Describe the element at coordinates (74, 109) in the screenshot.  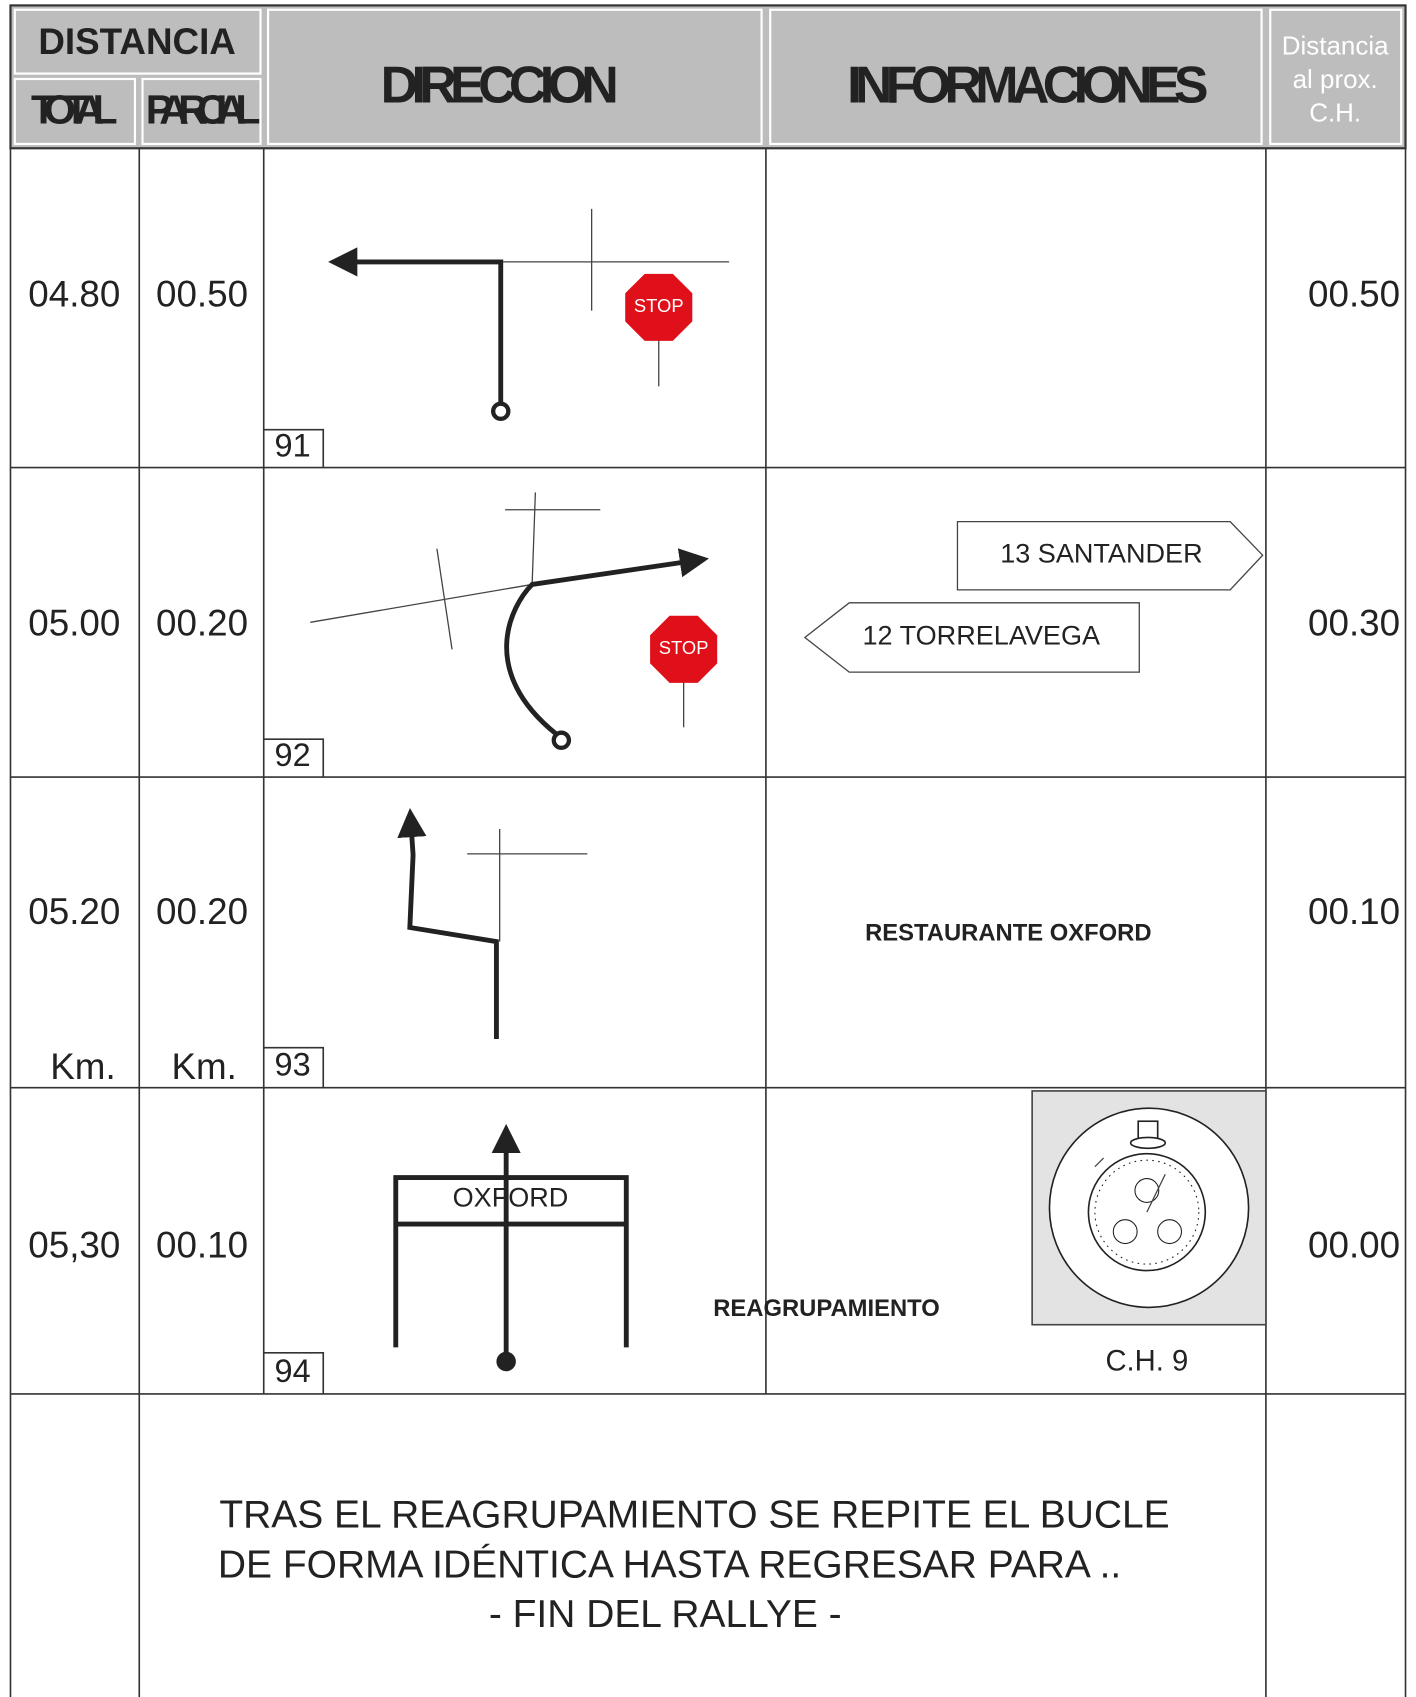
I see `header-text: TOTAL` at that location.